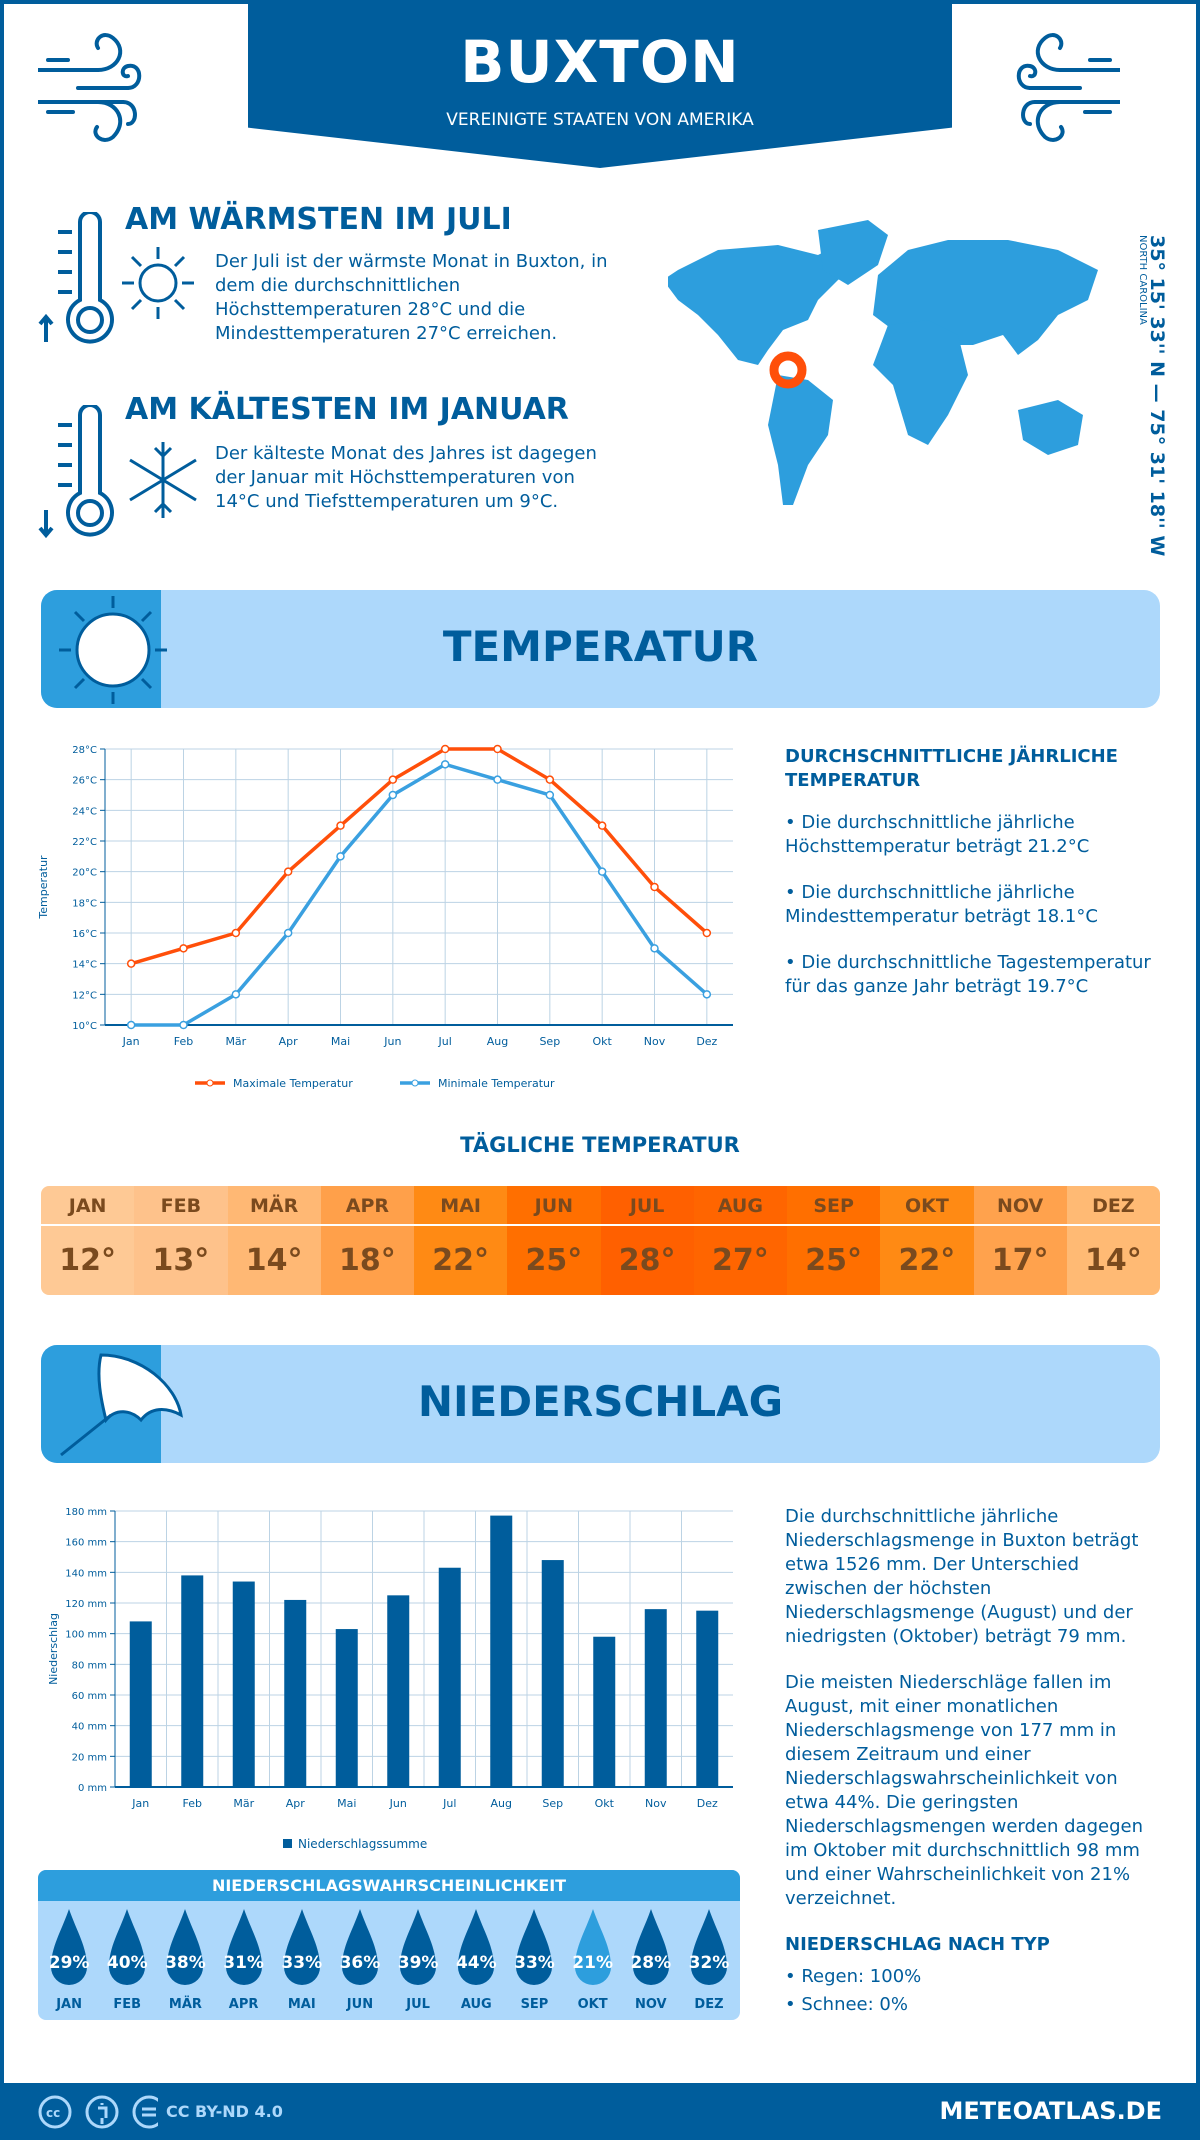 Image resolution: width=1200 pixels, height=2140 pixels. What do you see at coordinates (102, 2112) in the screenshot?
I see `by-icon` at bounding box center [102, 2112].